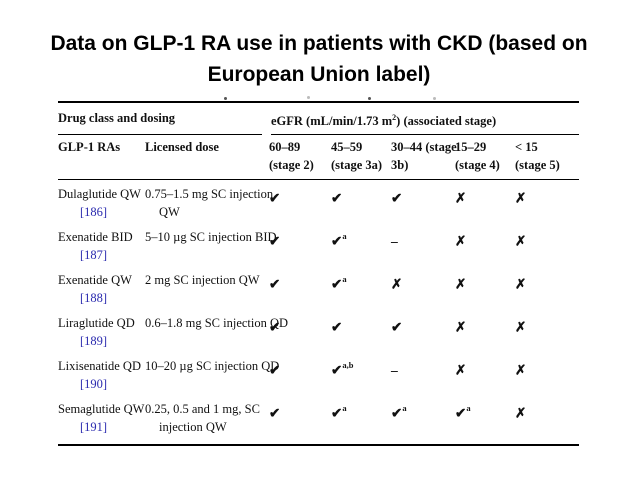 The image size is (638, 478). Describe the element at coordinates (101, 409) in the screenshot. I see `drug-name: Semaglutide QW` at that location.